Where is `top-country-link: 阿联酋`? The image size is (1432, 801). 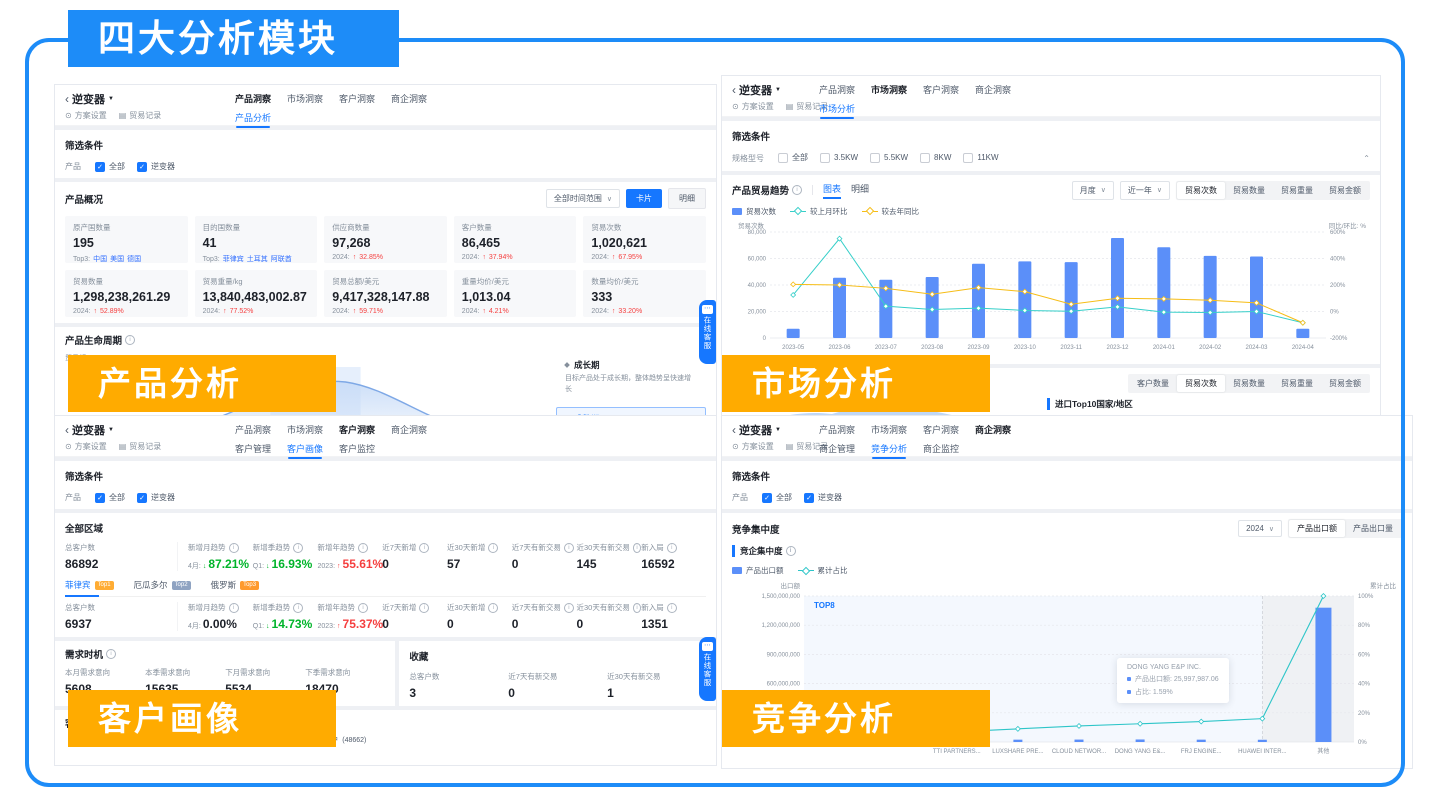
top-country-link: 阿联酋 is located at coordinates (281, 259).